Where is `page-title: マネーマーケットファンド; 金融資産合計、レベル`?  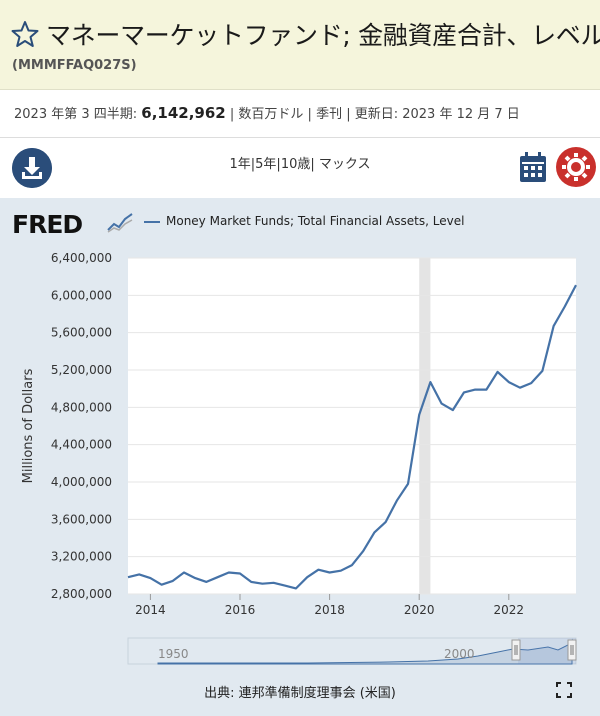 page-title: マネーマーケットファンド; 金融資産合計、レベル is located at coordinates (323, 35).